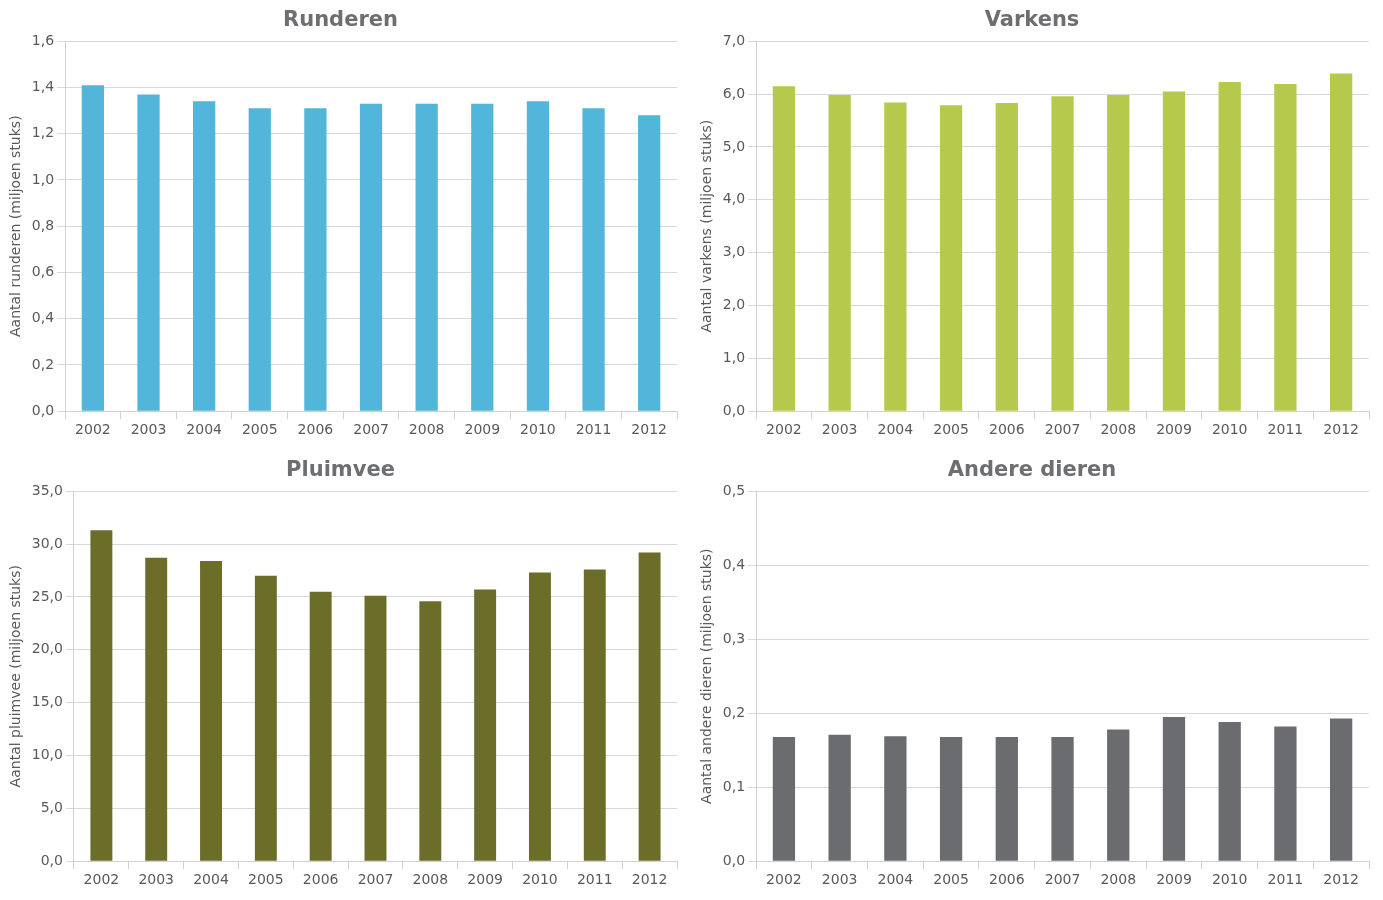  I want to click on y-tick-label: 3,0, so click(734, 251).